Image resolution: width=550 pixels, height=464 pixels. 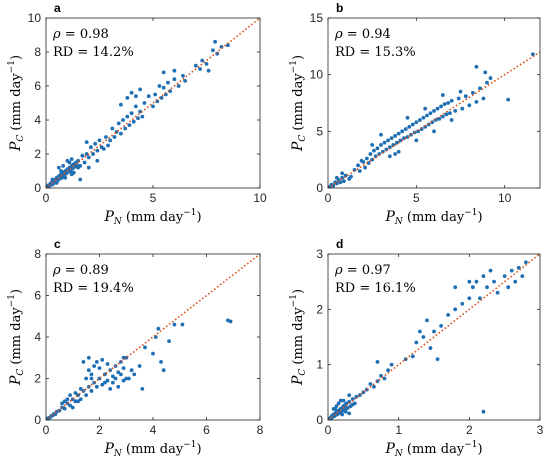 What do you see at coordinates (339, 244) in the screenshot?
I see `panel-label: d` at bounding box center [339, 244].